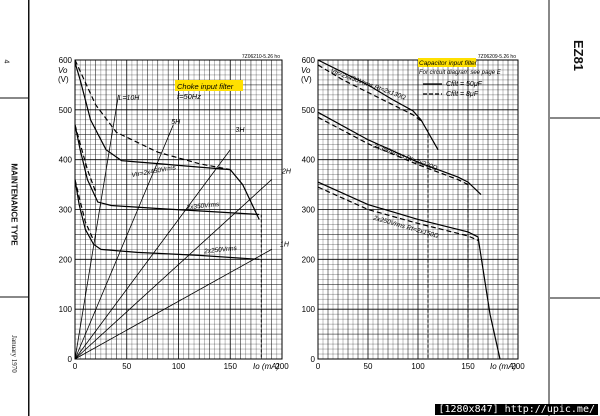  I want to click on cap-y-axis-unit: (V), so click(306, 79).